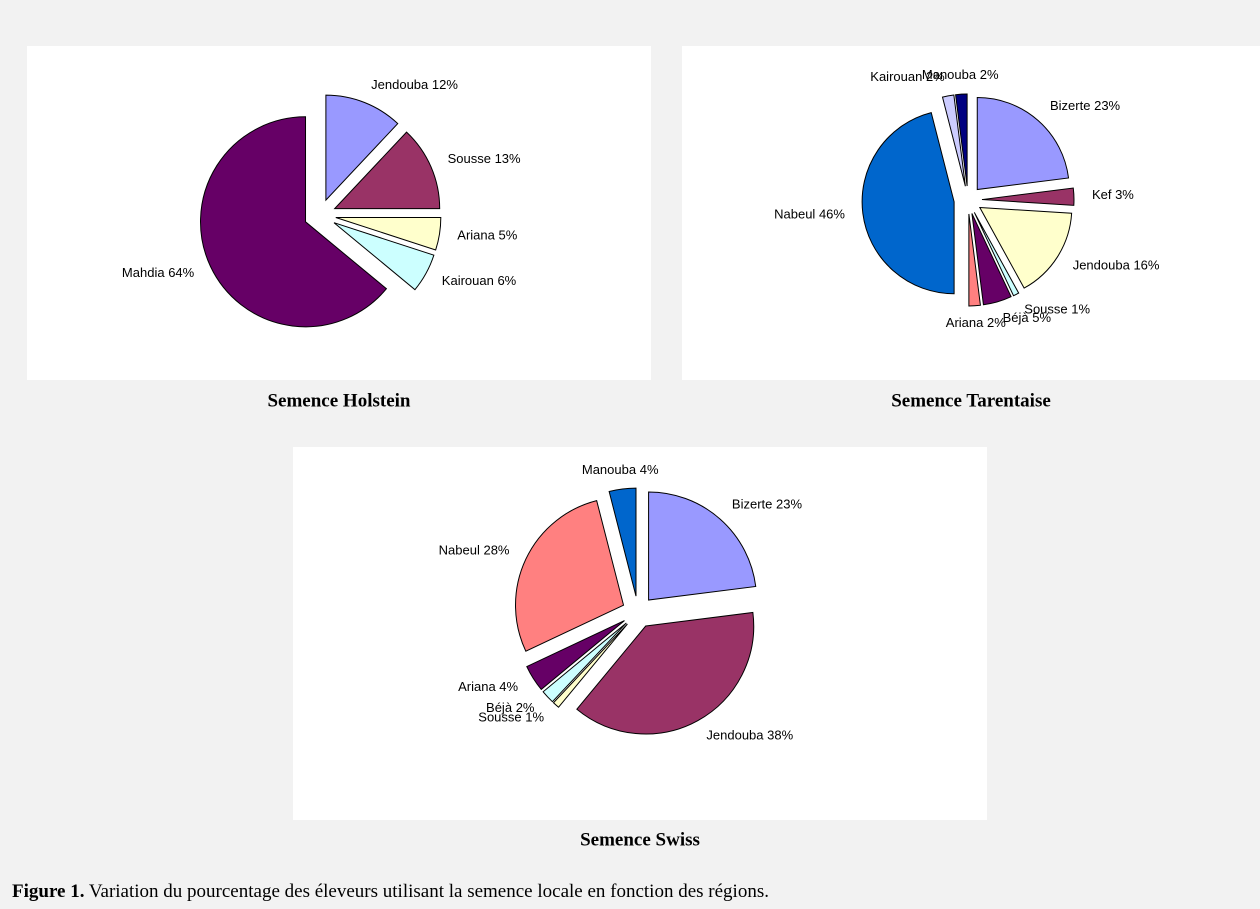 This screenshot has height=909, width=1260. I want to click on slice-label: Béjà 2%, so click(510, 708).